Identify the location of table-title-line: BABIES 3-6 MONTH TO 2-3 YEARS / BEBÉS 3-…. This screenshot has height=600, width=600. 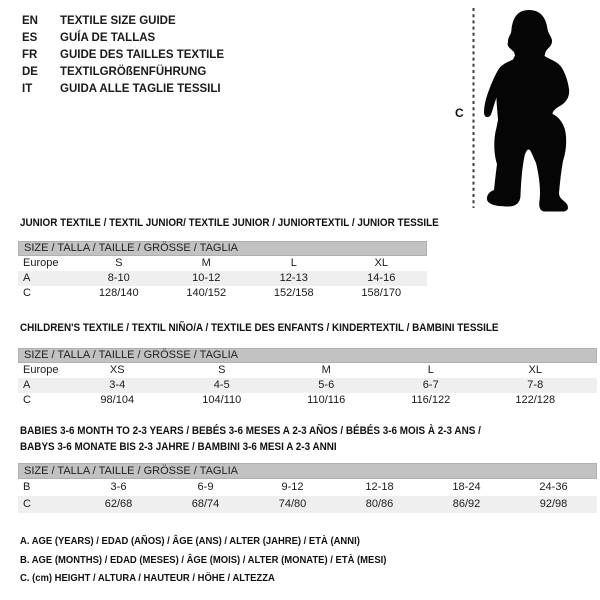
(250, 431).